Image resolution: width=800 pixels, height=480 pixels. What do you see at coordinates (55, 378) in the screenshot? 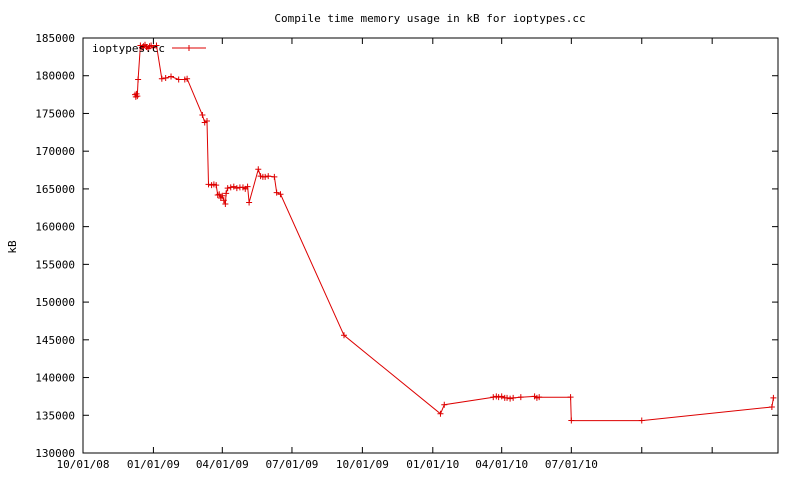
I see `y-tick-label: 140000` at bounding box center [55, 378].